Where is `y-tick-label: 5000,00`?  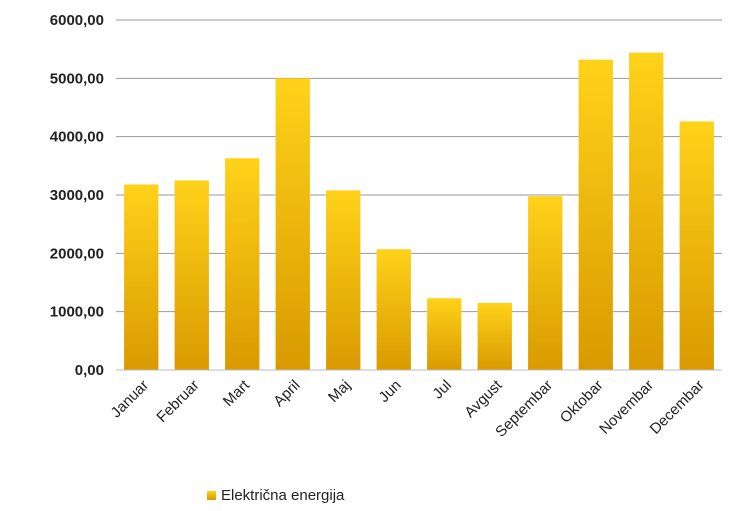
y-tick-label: 5000,00 is located at coordinates (77, 78).